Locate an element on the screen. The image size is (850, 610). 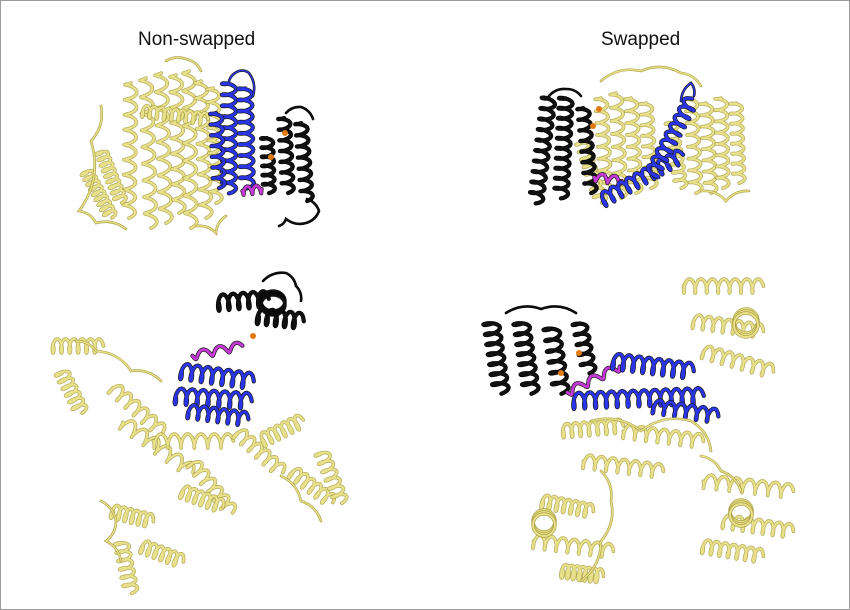
title-non-swapped: Non-swapped is located at coordinates (197, 39).